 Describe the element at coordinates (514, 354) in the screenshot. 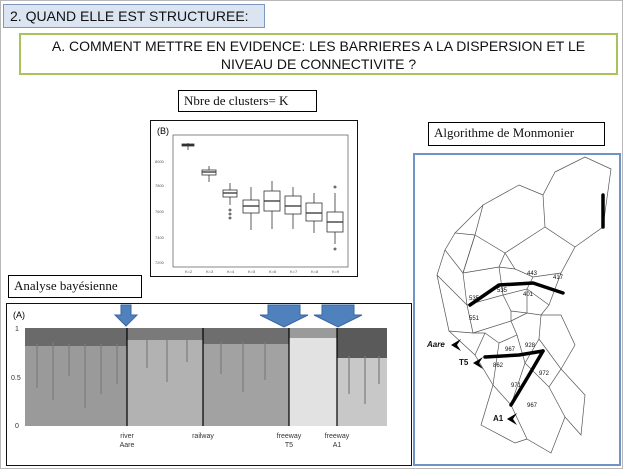

I see `barrier-t5` at that location.